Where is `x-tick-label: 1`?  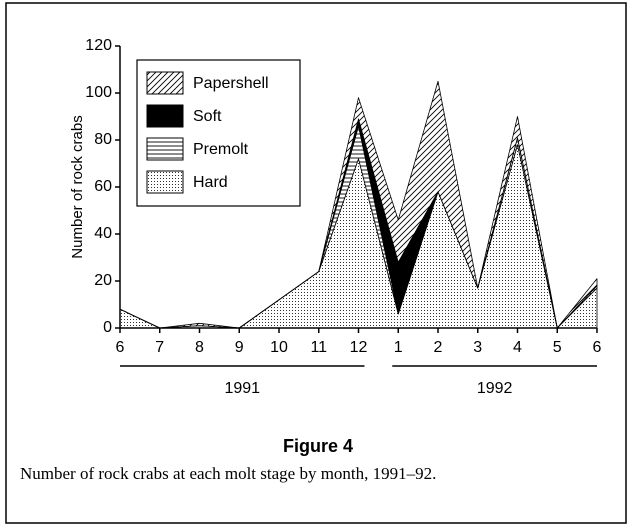
x-tick-label: 1 is located at coordinates (398, 347).